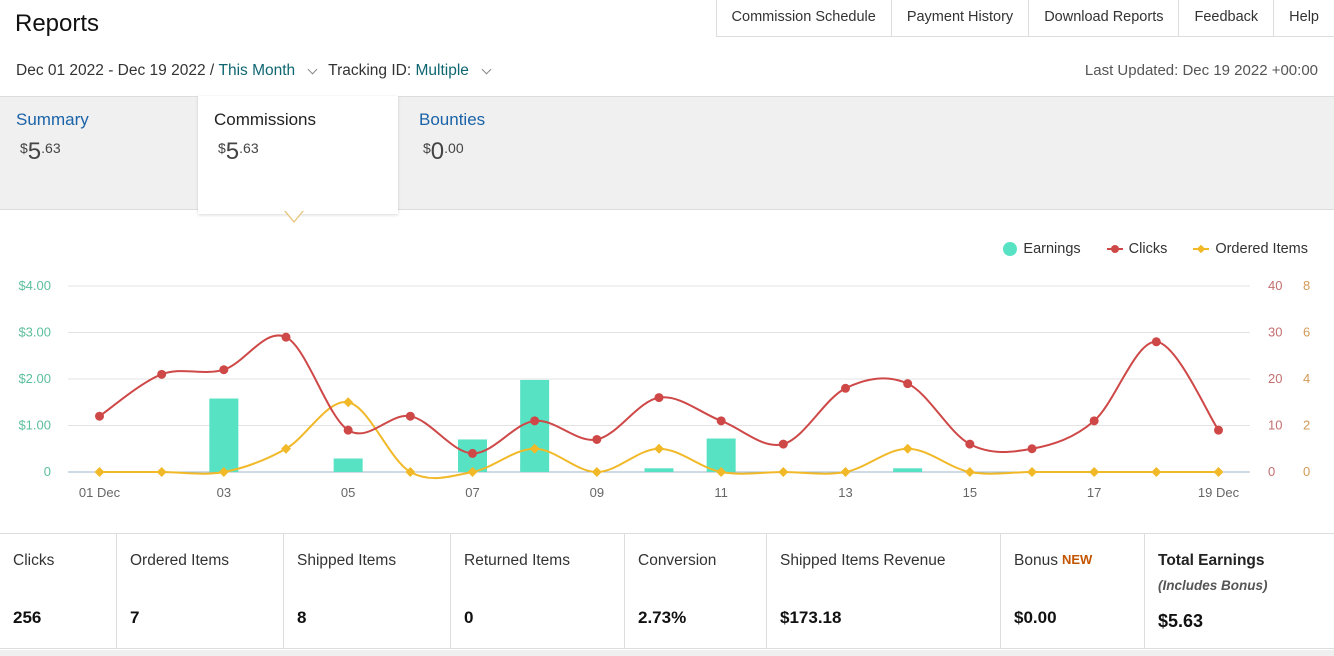  I want to click on tab-label: Commissions, so click(265, 119).